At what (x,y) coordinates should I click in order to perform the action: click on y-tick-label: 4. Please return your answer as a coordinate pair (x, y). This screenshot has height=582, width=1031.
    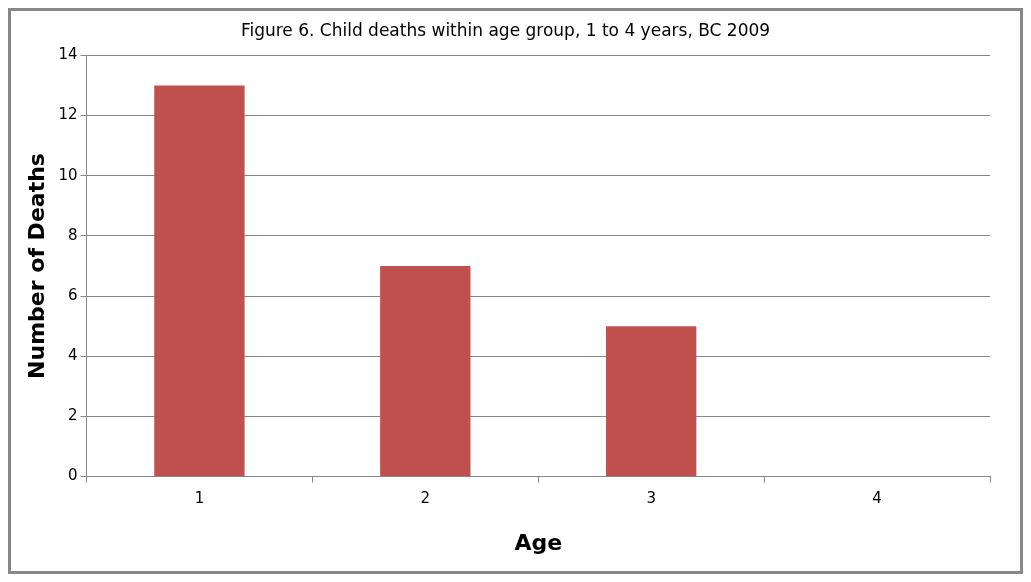
    Looking at the image, I should click on (72, 355).